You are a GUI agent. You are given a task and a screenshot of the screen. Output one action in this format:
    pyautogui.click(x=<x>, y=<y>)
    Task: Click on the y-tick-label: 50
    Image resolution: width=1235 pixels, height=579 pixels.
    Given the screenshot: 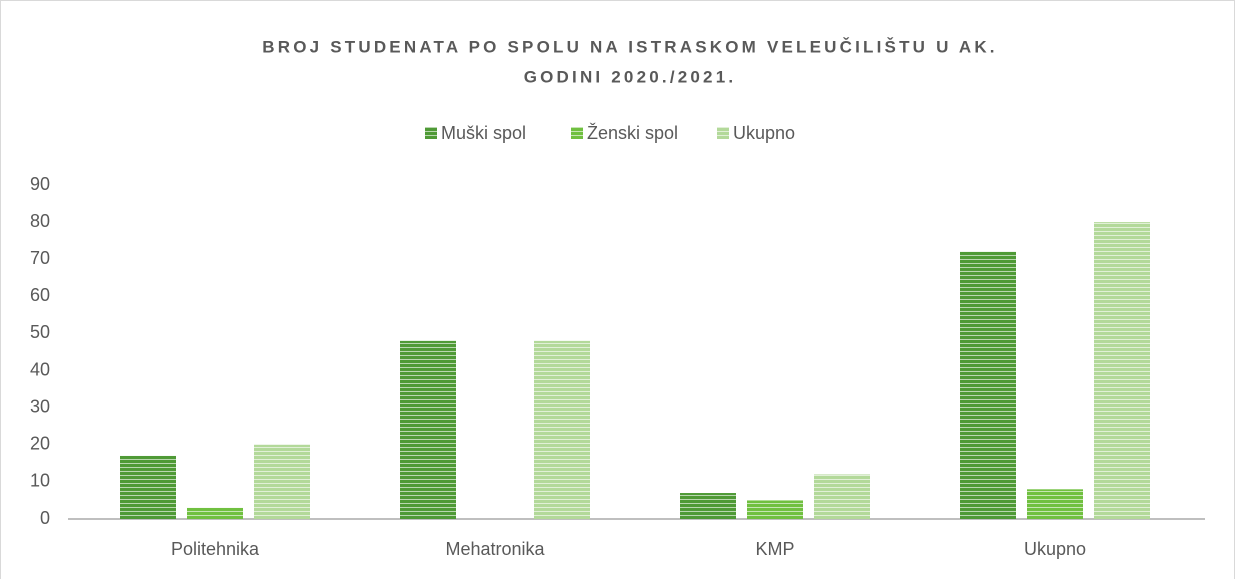 What is the action you would take?
    pyautogui.click(x=40, y=332)
    